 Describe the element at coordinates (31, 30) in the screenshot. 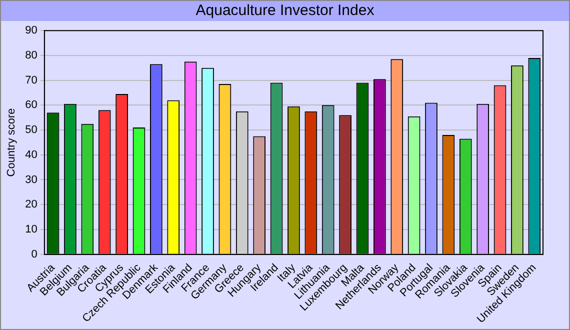

I see `y-tick-label: 90` at that location.